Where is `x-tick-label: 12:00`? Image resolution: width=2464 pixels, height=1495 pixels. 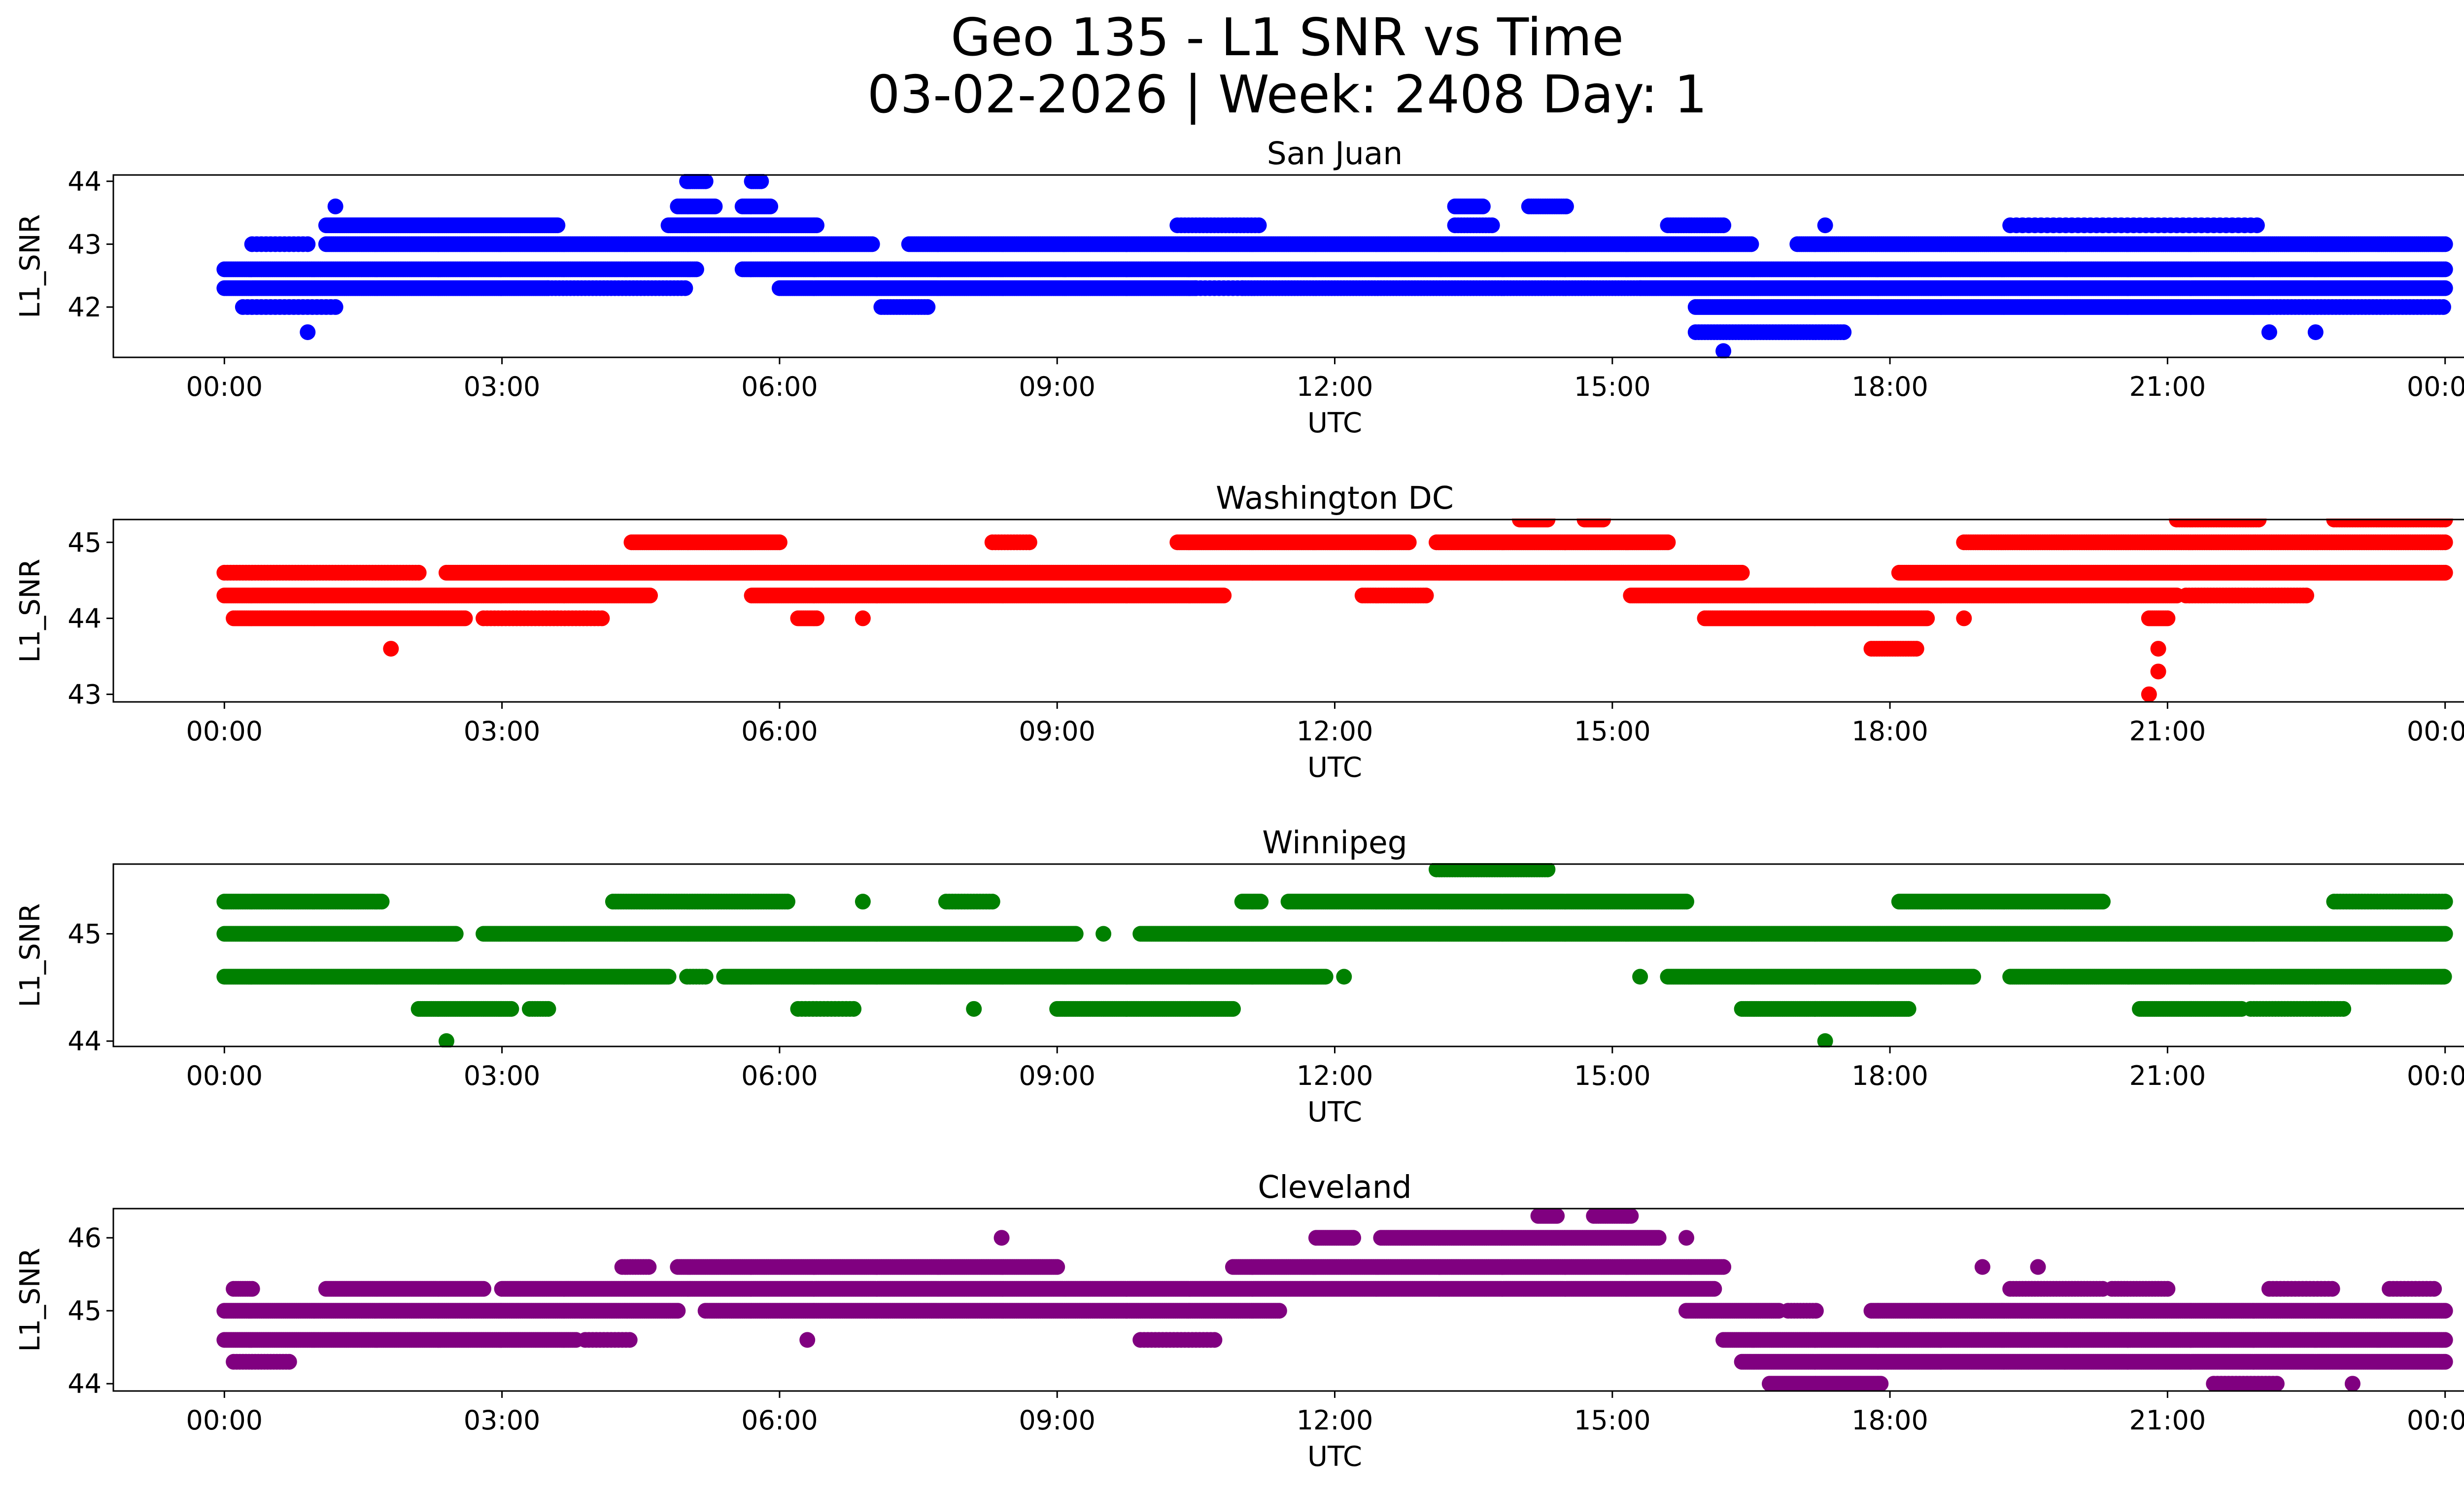
x-tick-label: 12:00 is located at coordinates (1335, 386).